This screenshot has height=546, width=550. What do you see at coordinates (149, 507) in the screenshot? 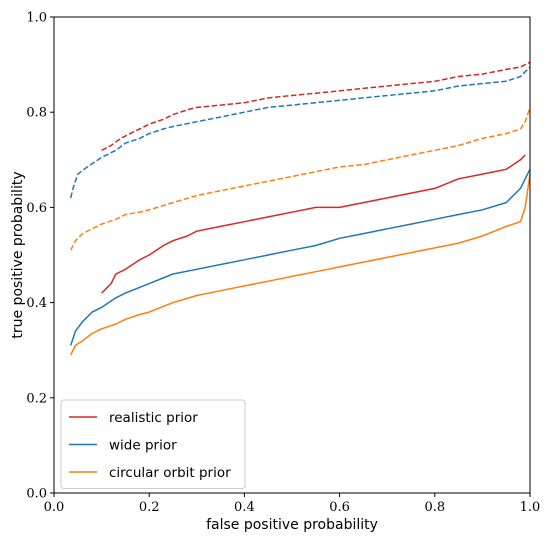
I see `x-tick-label: 0.2` at bounding box center [149, 507].